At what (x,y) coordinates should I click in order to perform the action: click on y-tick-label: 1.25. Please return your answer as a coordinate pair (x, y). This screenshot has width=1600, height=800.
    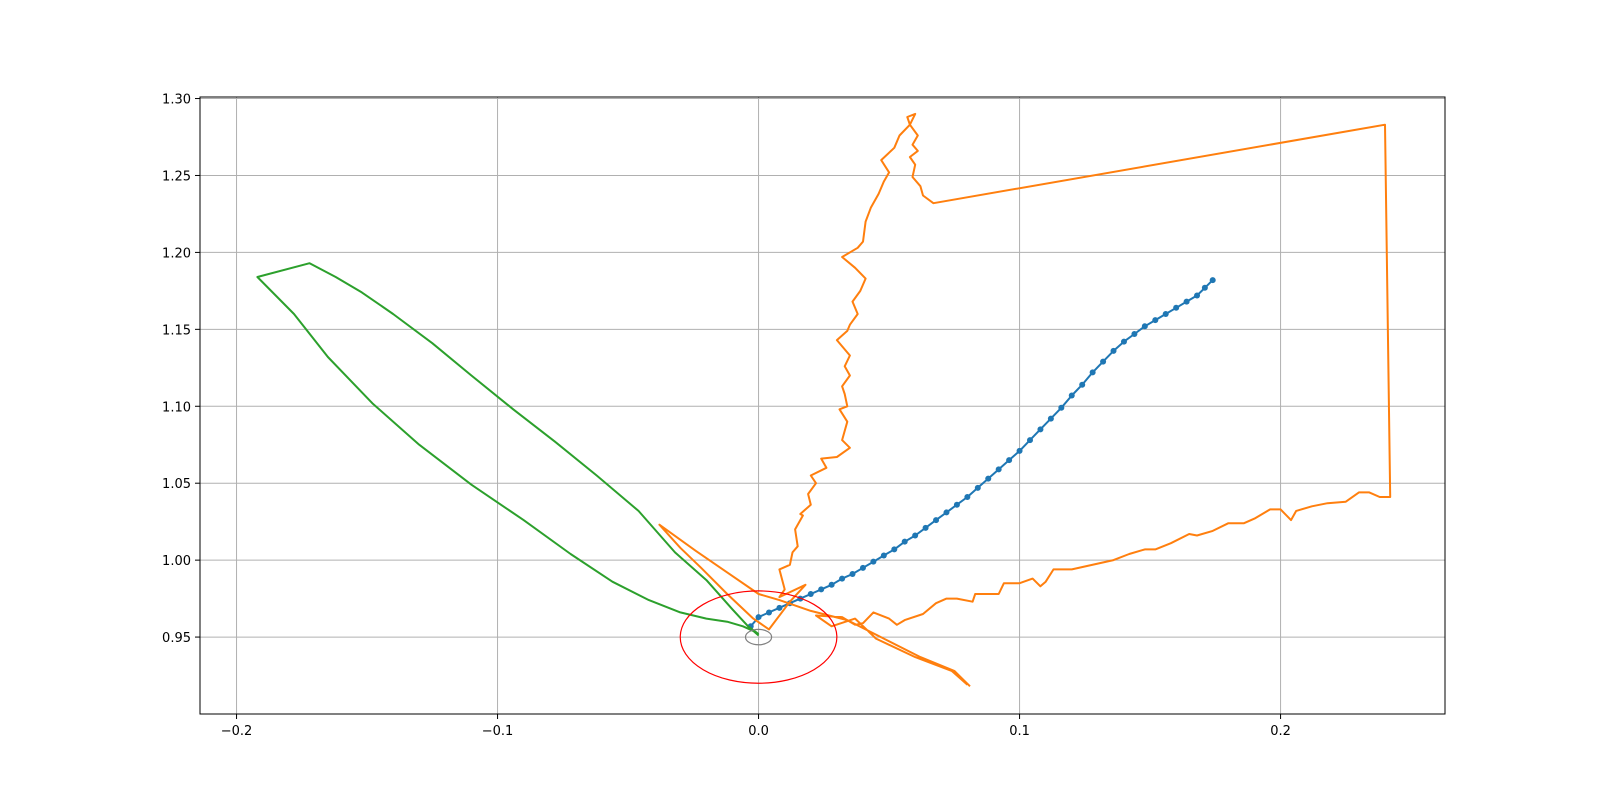
    Looking at the image, I should click on (176, 176).